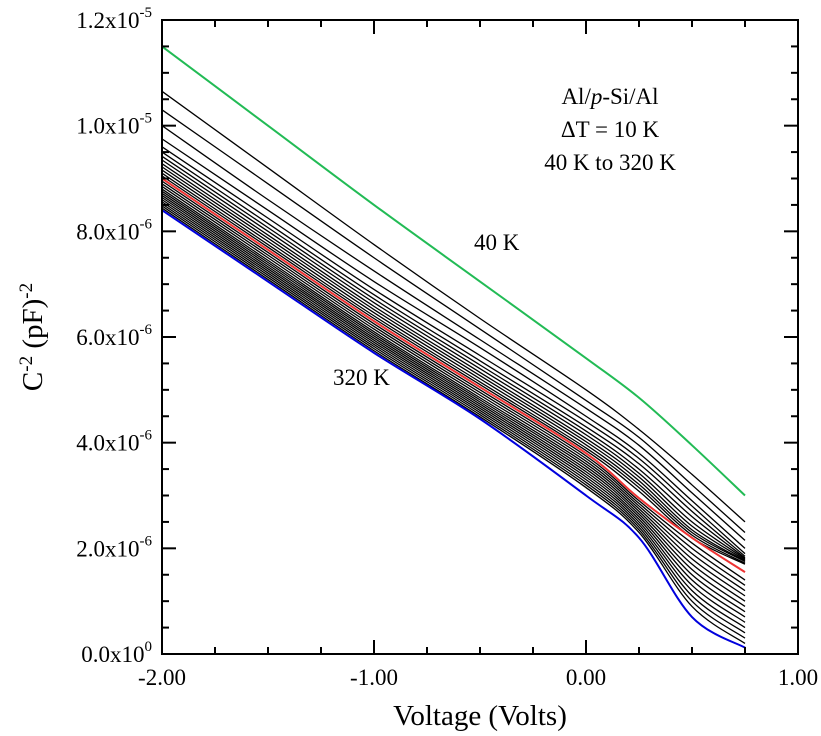  What do you see at coordinates (480, 716) in the screenshot?
I see `x-axis-title: Voltage (Volts)` at bounding box center [480, 716].